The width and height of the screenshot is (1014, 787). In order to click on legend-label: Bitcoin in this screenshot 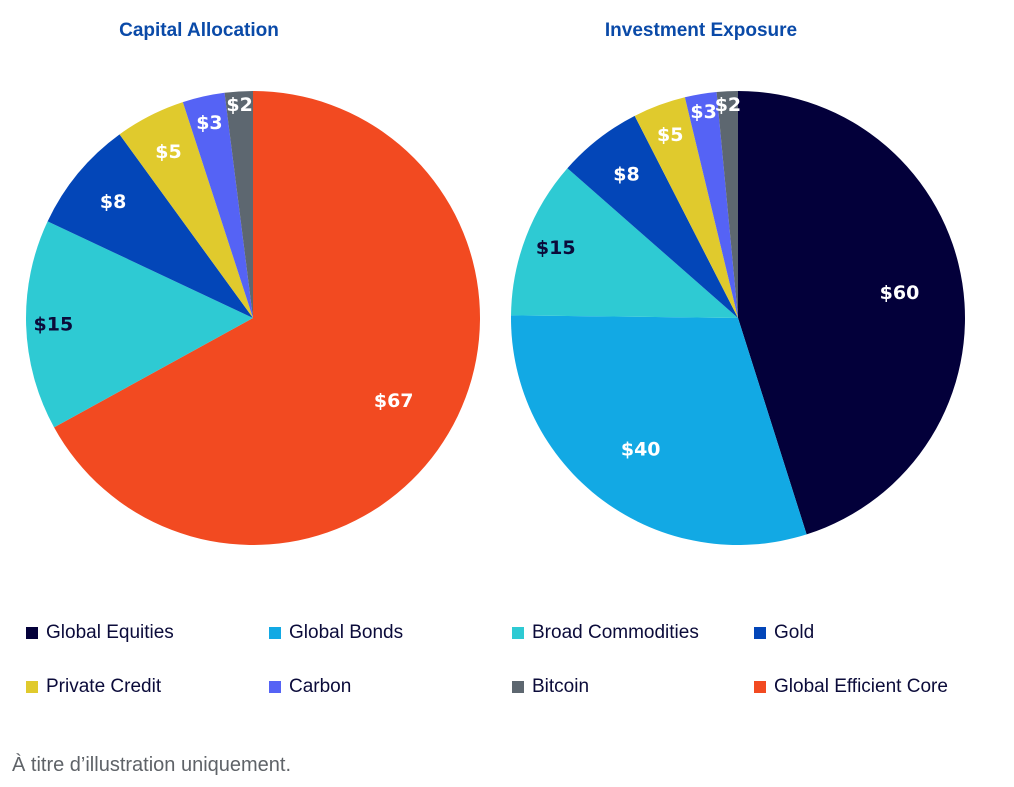, I will do `click(561, 686)`.